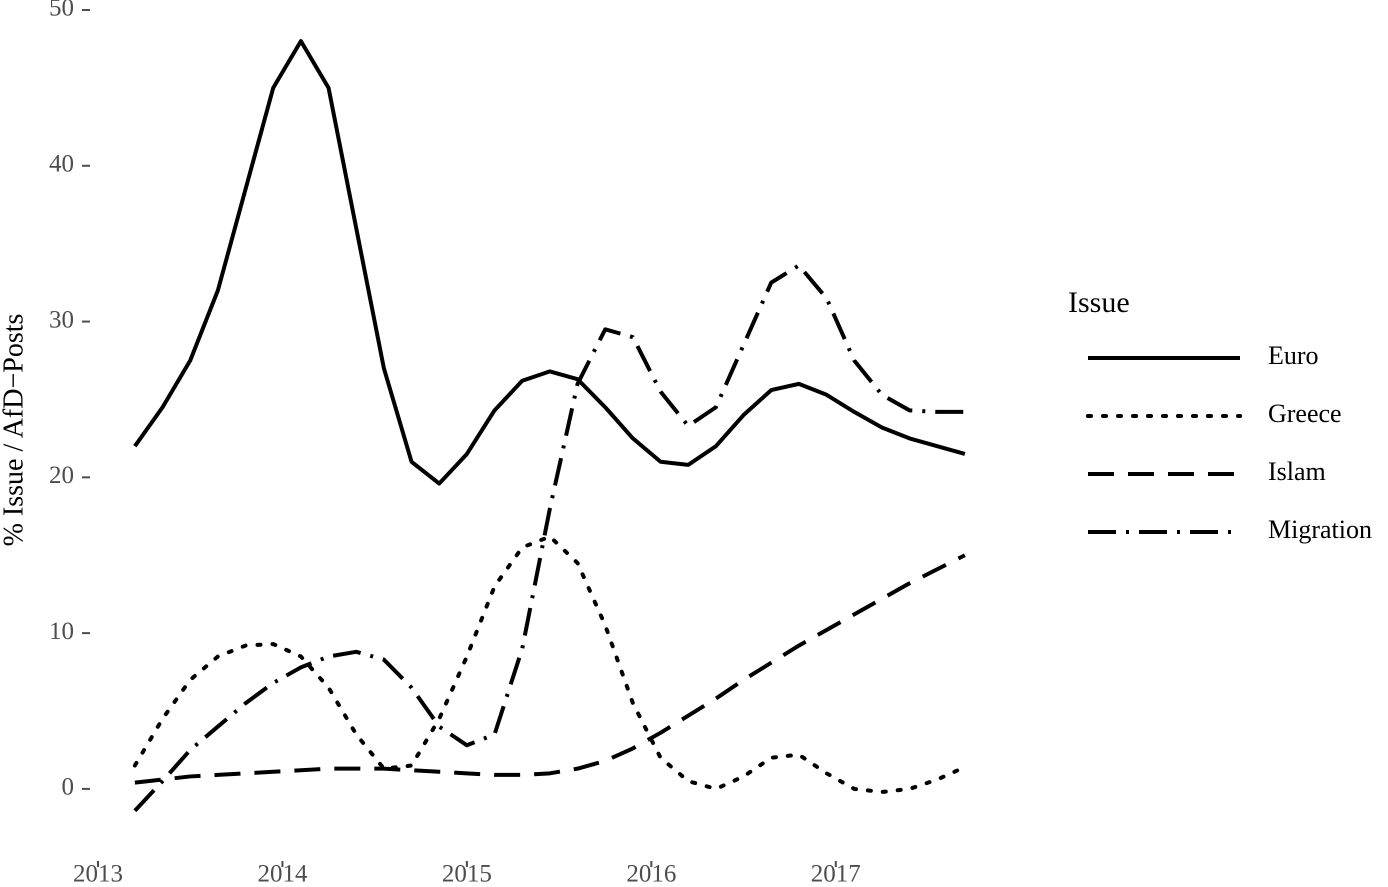 This screenshot has height=887, width=1388. Describe the element at coordinates (1297, 471) in the screenshot. I see `legend-label: Islam` at that location.